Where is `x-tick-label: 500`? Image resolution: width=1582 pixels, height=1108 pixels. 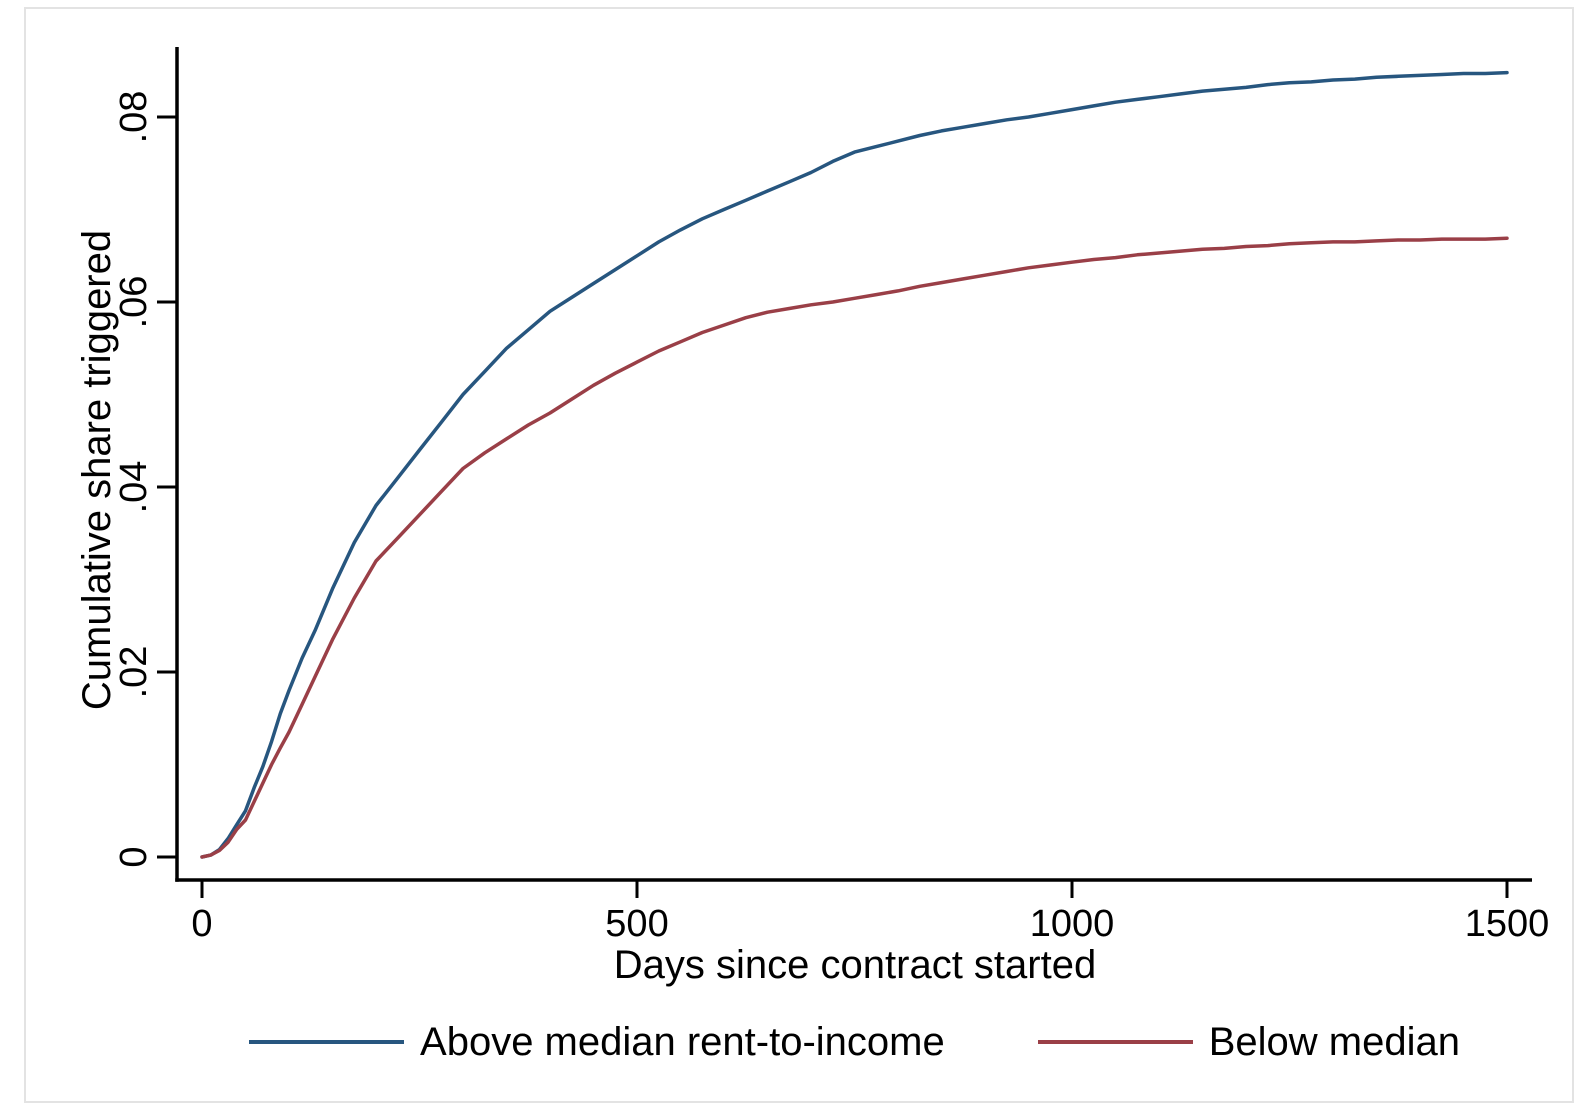 x-tick-label: 500 is located at coordinates (636, 924).